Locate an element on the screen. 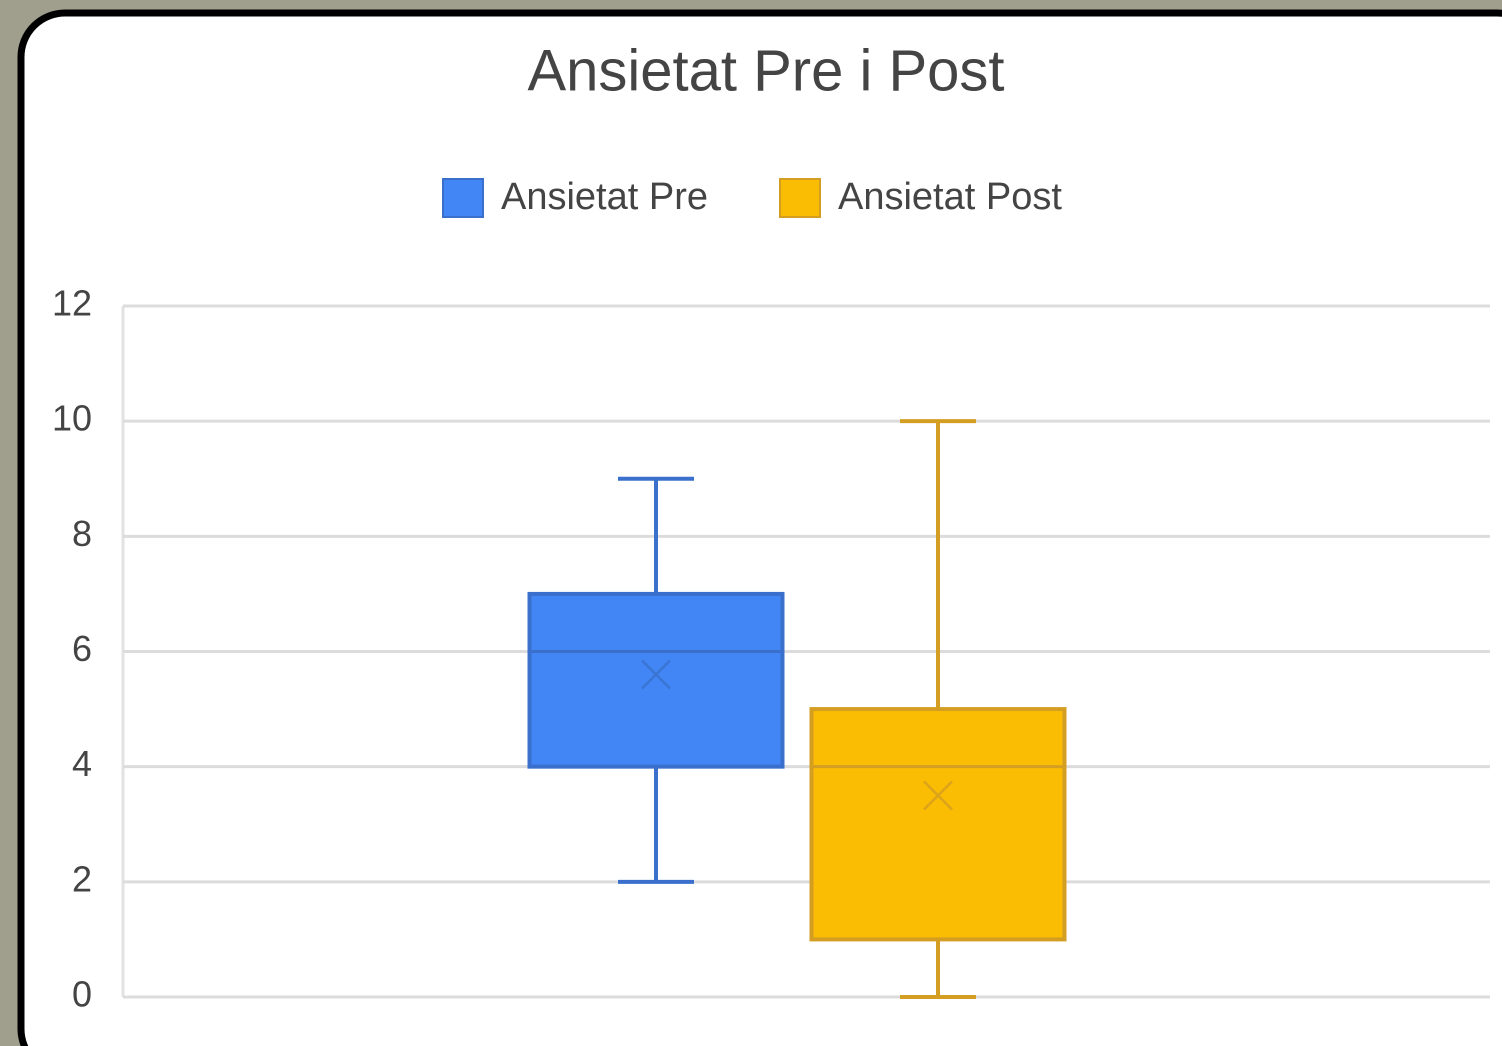 The height and width of the screenshot is (1046, 1502). chart-title: Ansietat Pre i Post is located at coordinates (765, 70).